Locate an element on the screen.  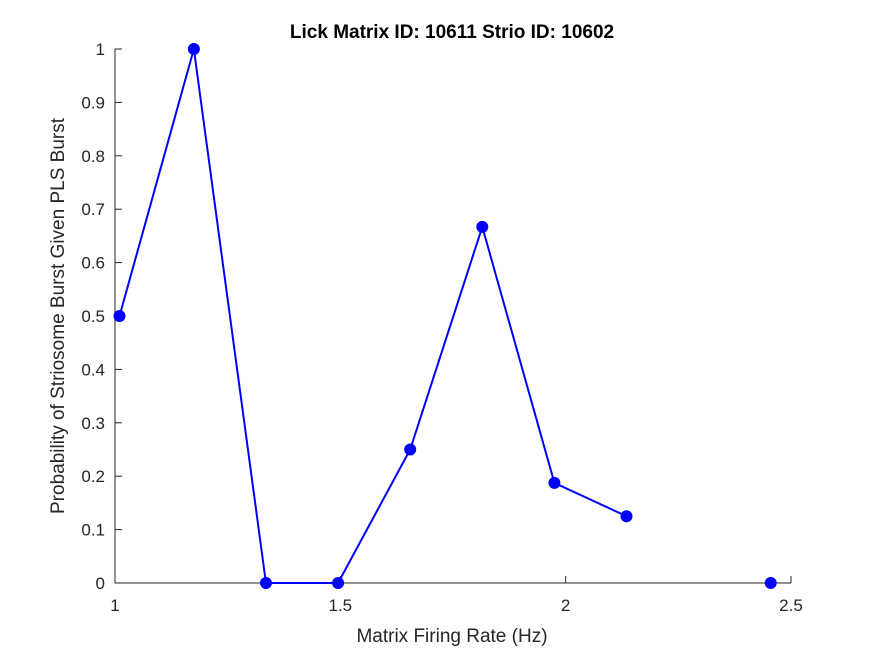
y-tick-label: 0.9 is located at coordinates (93, 102).